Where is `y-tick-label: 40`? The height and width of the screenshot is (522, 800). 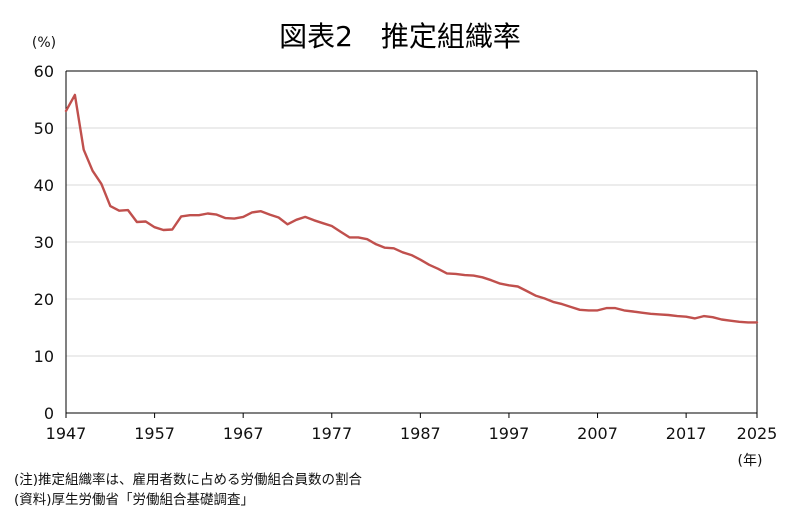
y-tick-label: 40 is located at coordinates (44, 185).